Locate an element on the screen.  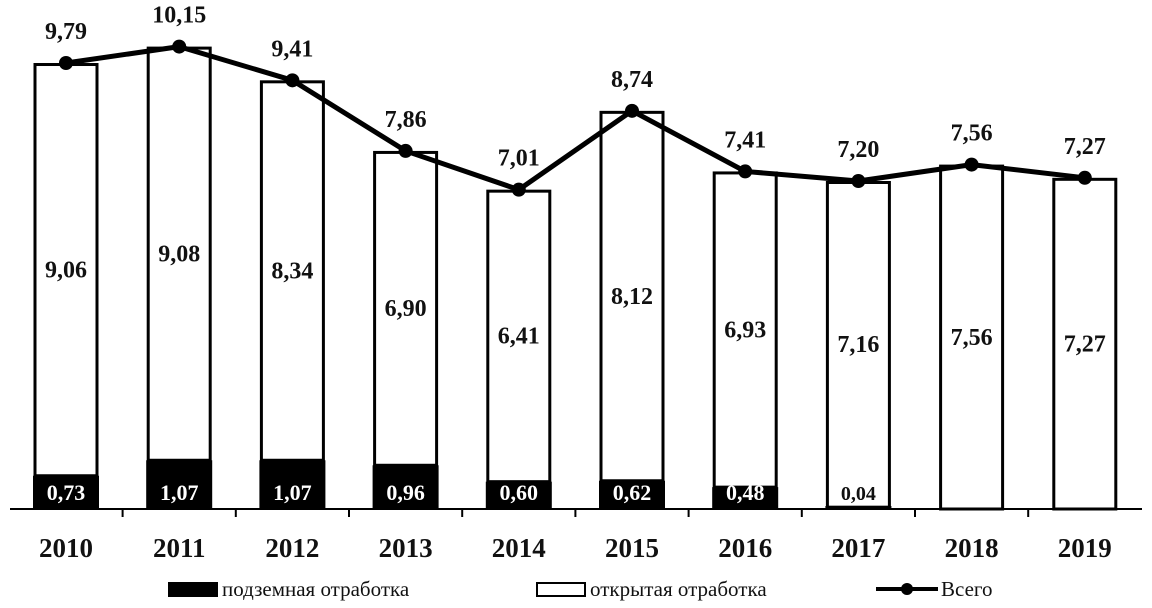
bar-open-2010 is located at coordinates (66, 270).